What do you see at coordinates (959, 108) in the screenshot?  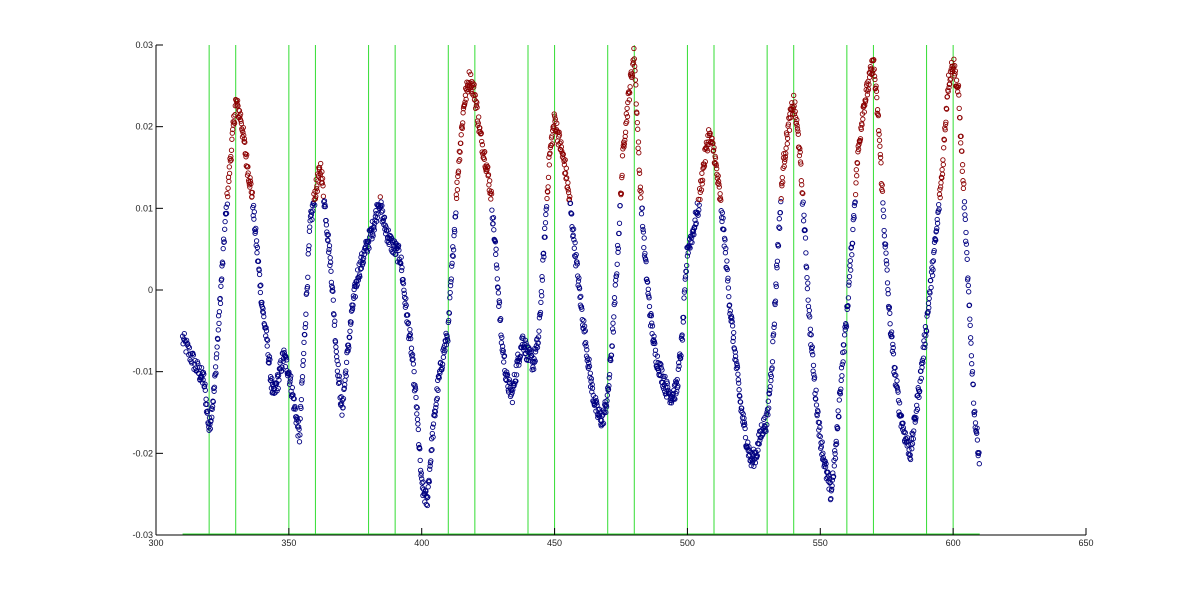 I see `data-point-2032` at bounding box center [959, 108].